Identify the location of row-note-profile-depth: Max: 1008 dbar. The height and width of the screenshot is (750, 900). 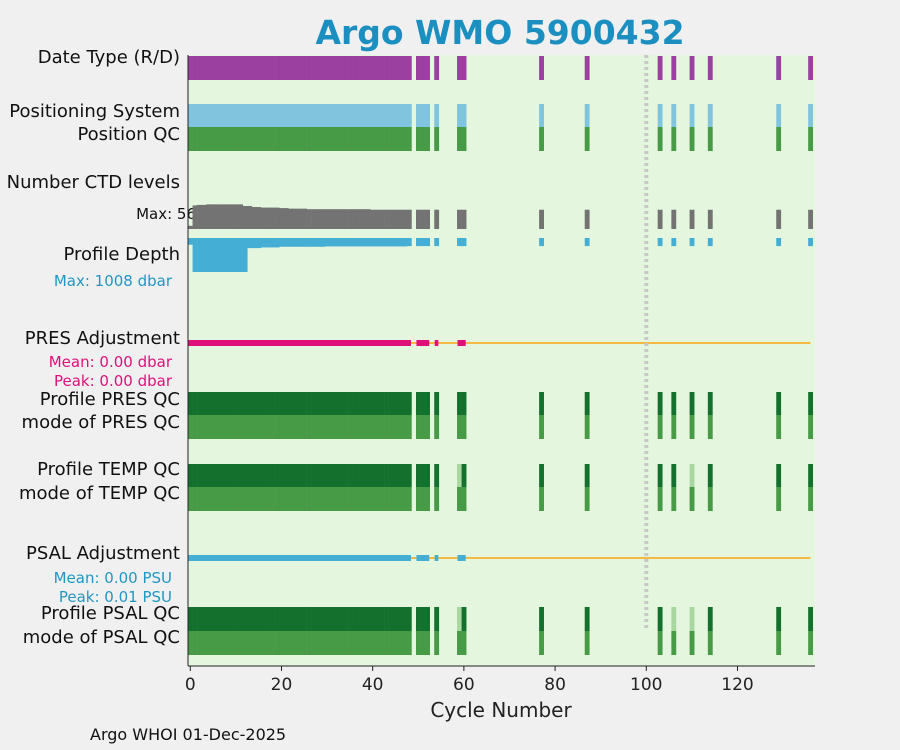
(113, 281).